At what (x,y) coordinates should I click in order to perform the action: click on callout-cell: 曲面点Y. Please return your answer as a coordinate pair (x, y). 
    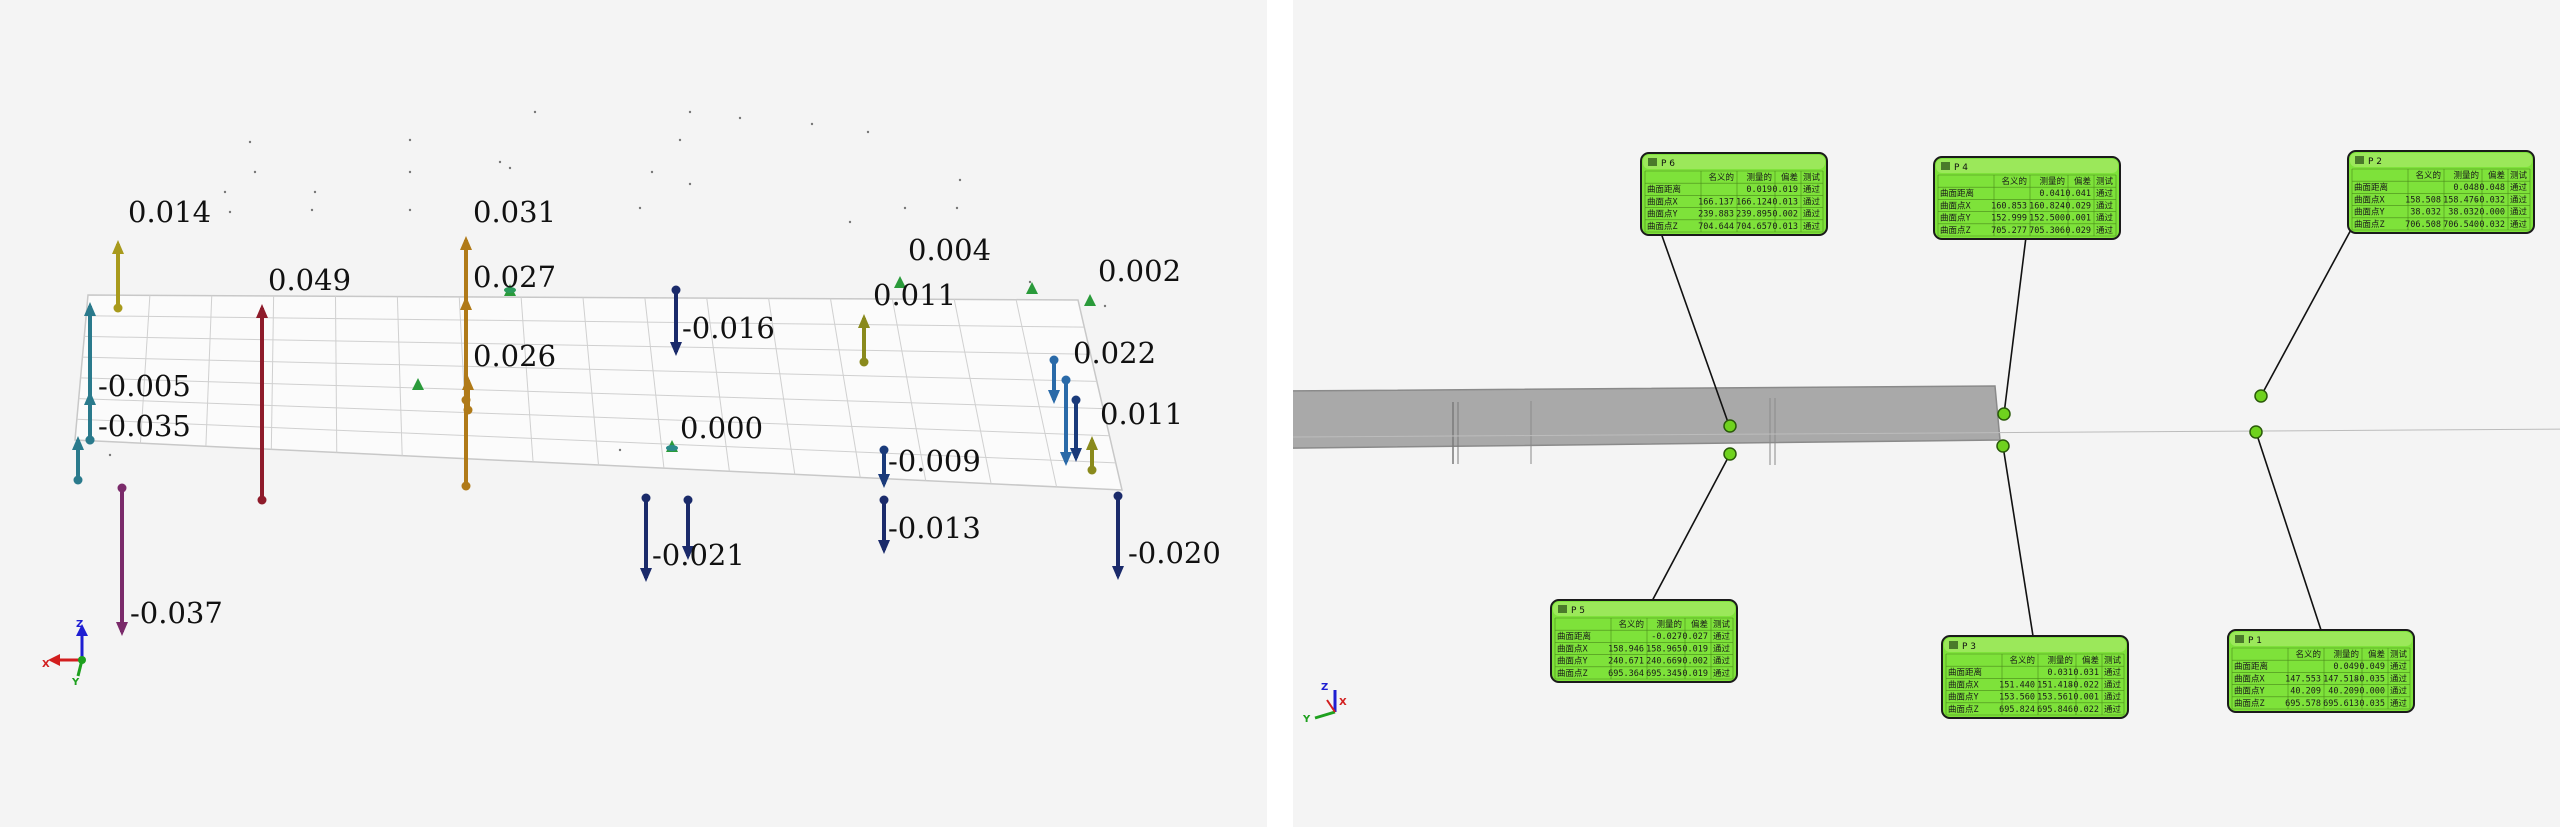
    Looking at the image, I should click on (1955, 218).